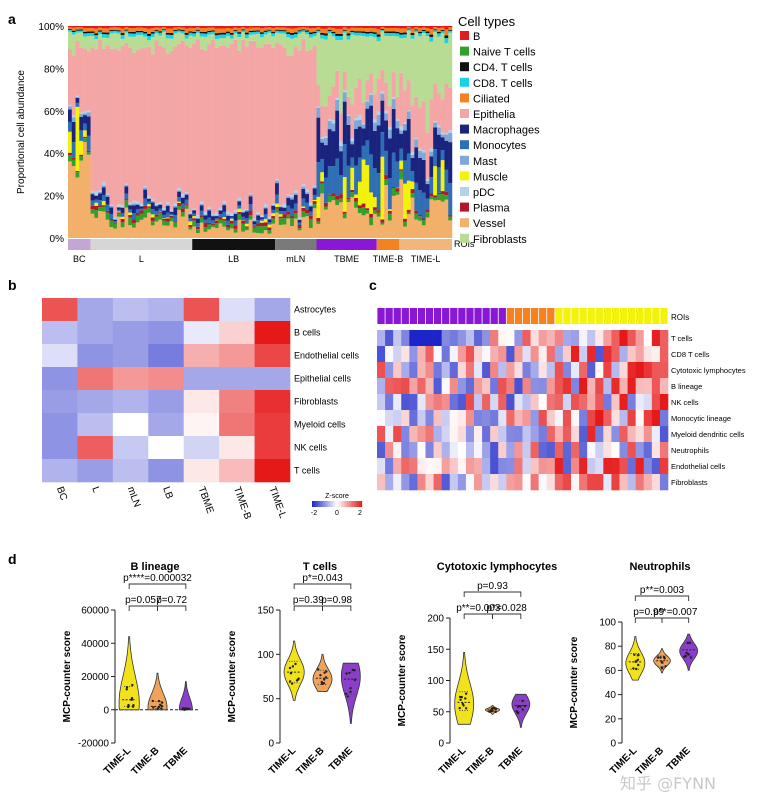 Image resolution: width=771 pixels, height=800 pixels. I want to click on roi-group-label: TIME-B, so click(388, 259).